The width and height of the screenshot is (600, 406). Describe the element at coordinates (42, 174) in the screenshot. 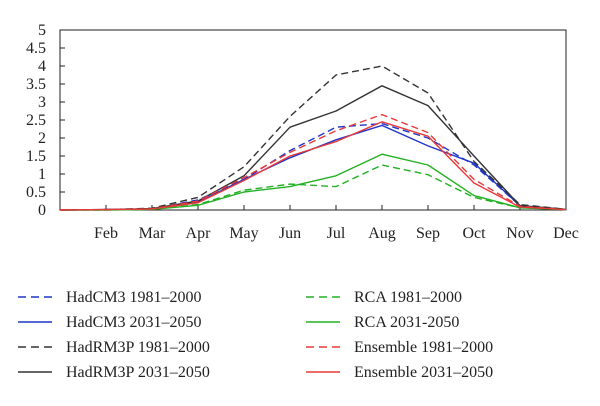

I see `y-tick-label: 1` at that location.